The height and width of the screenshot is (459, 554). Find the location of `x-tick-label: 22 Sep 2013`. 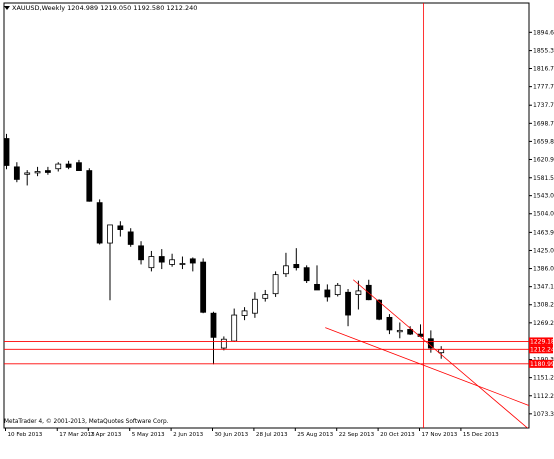

x-tick-label: 22 Sep 2013 is located at coordinates (357, 435).